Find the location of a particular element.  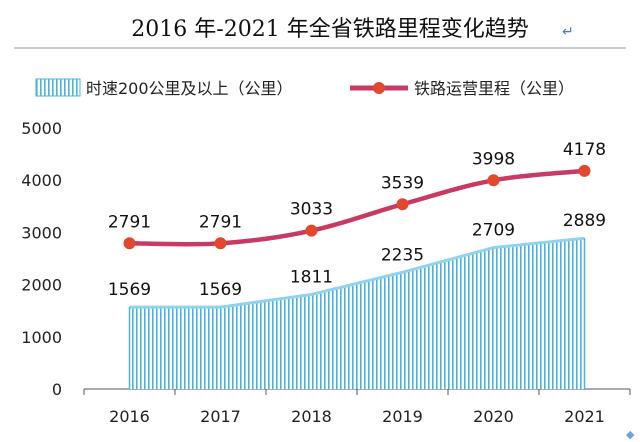

legend-swatch-marker is located at coordinates (379, 88).